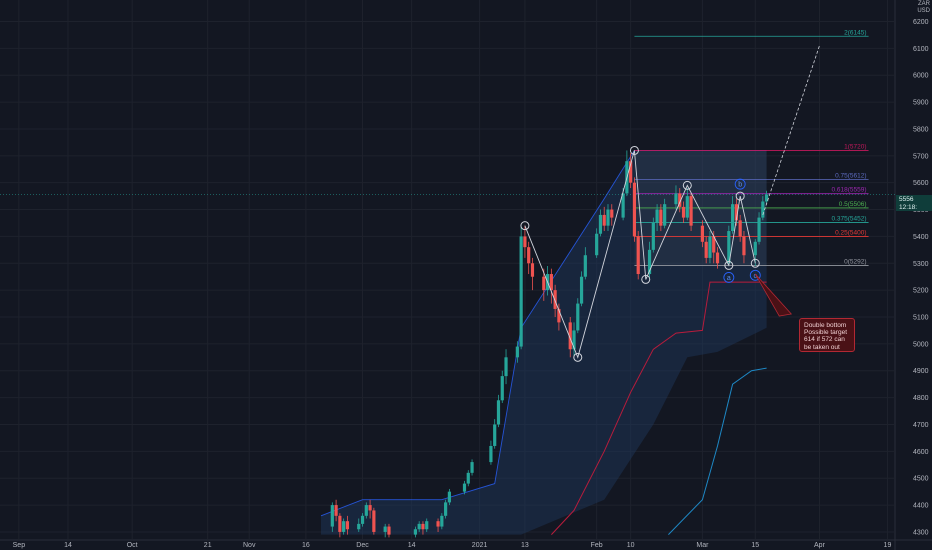 Image resolution: width=932 pixels, height=550 pixels. What do you see at coordinates (362, 545) in the screenshot?
I see `time-tick-label: Dec` at bounding box center [362, 545].